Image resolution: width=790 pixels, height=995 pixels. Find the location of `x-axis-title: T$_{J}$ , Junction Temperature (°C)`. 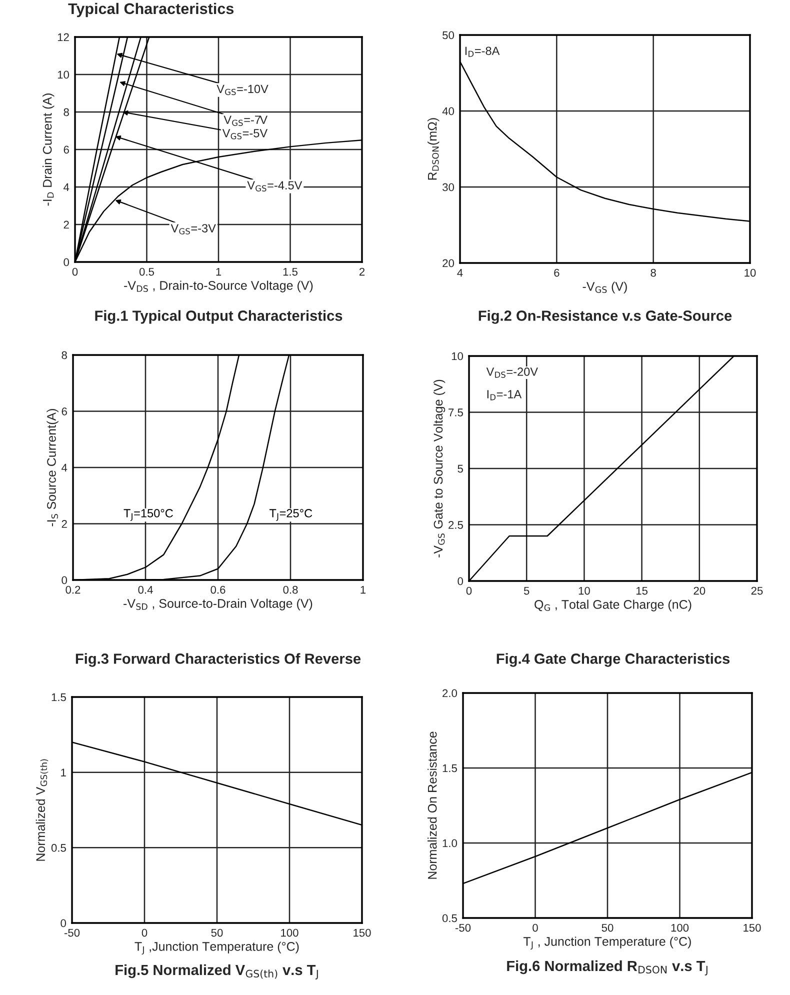

x-axis-title: T$_{J}$ , Junction Temperature (°C) is located at coordinates (607, 943).